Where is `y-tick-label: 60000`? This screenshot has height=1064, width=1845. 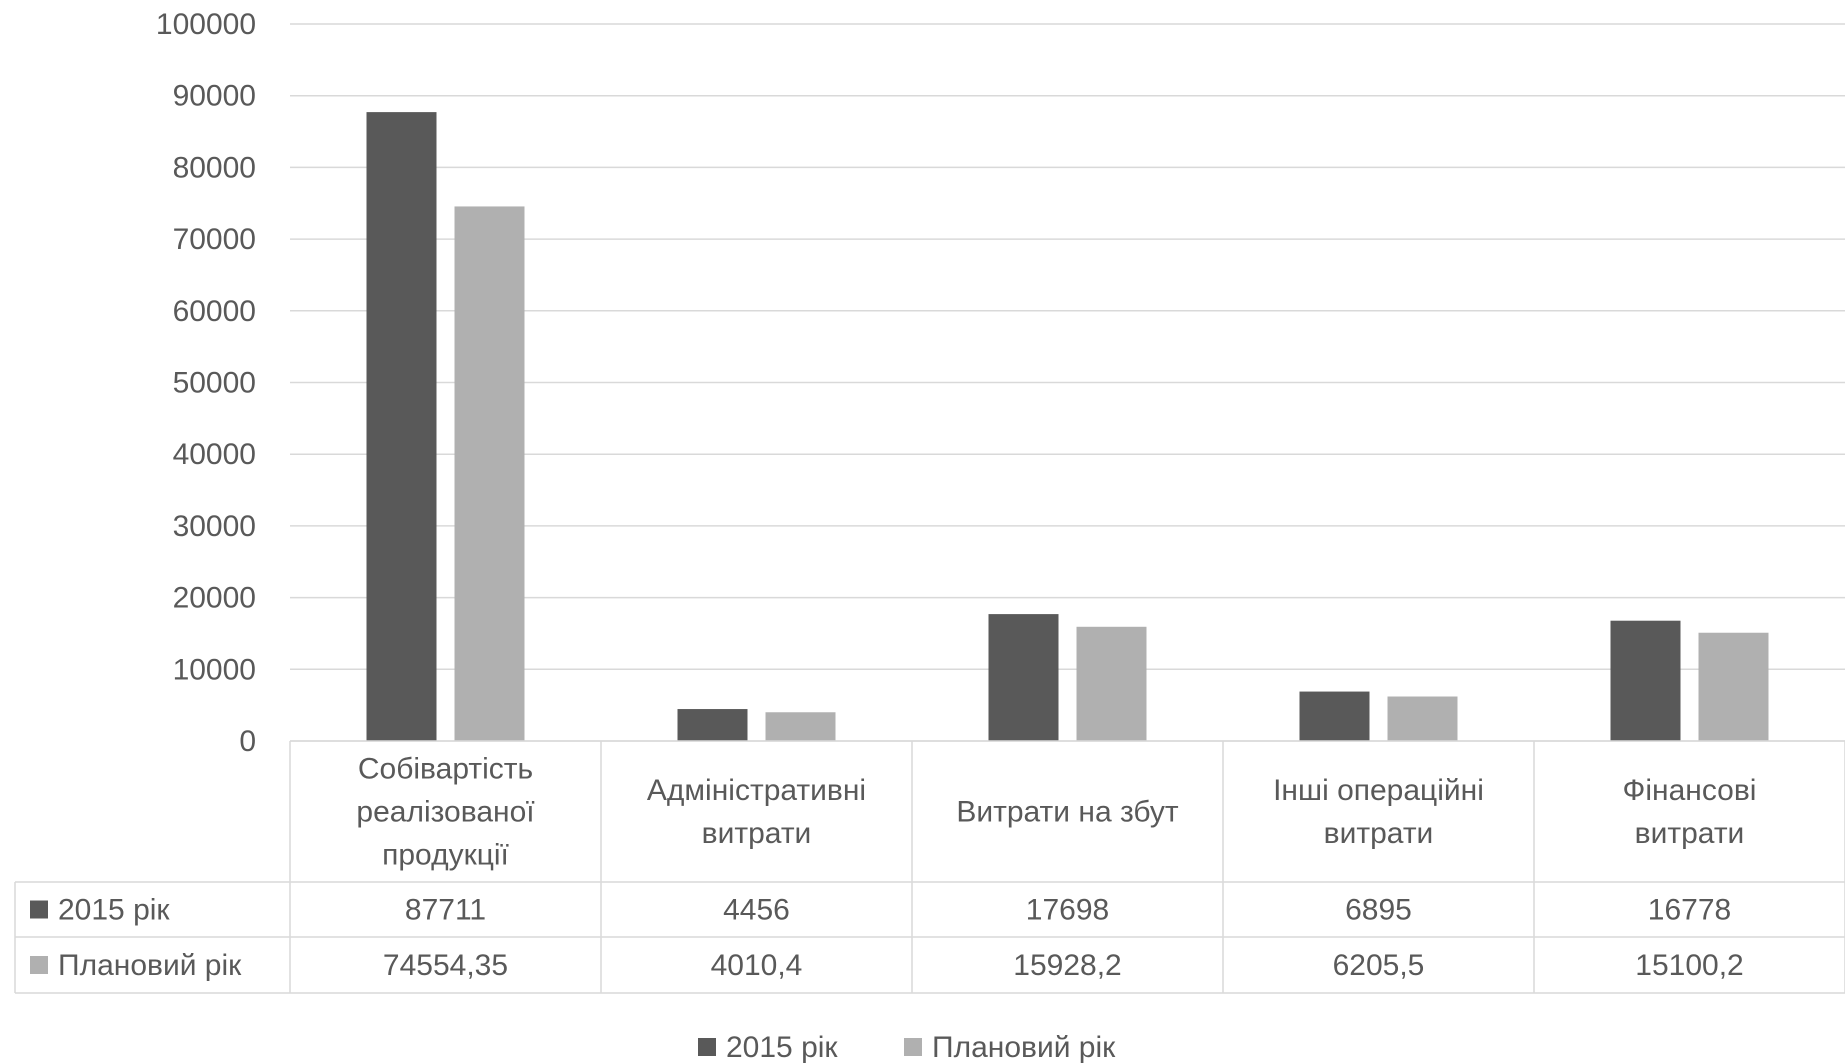
y-tick-label: 60000 is located at coordinates (214, 311).